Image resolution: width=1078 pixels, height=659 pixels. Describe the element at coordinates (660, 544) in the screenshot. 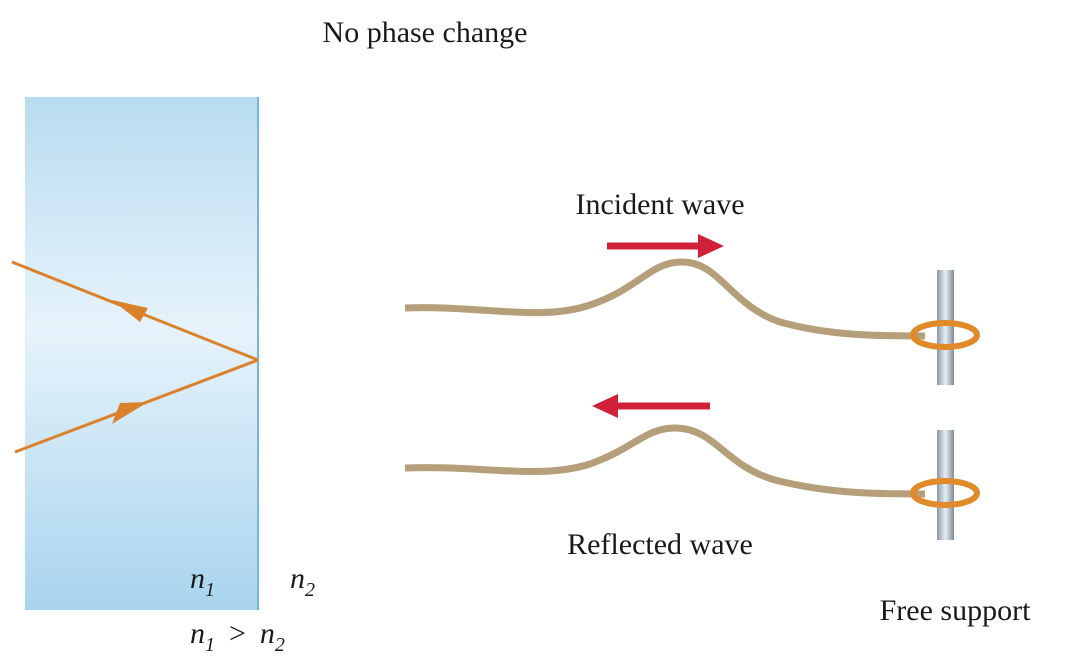

I see `reflected-label: Reflected wave` at that location.